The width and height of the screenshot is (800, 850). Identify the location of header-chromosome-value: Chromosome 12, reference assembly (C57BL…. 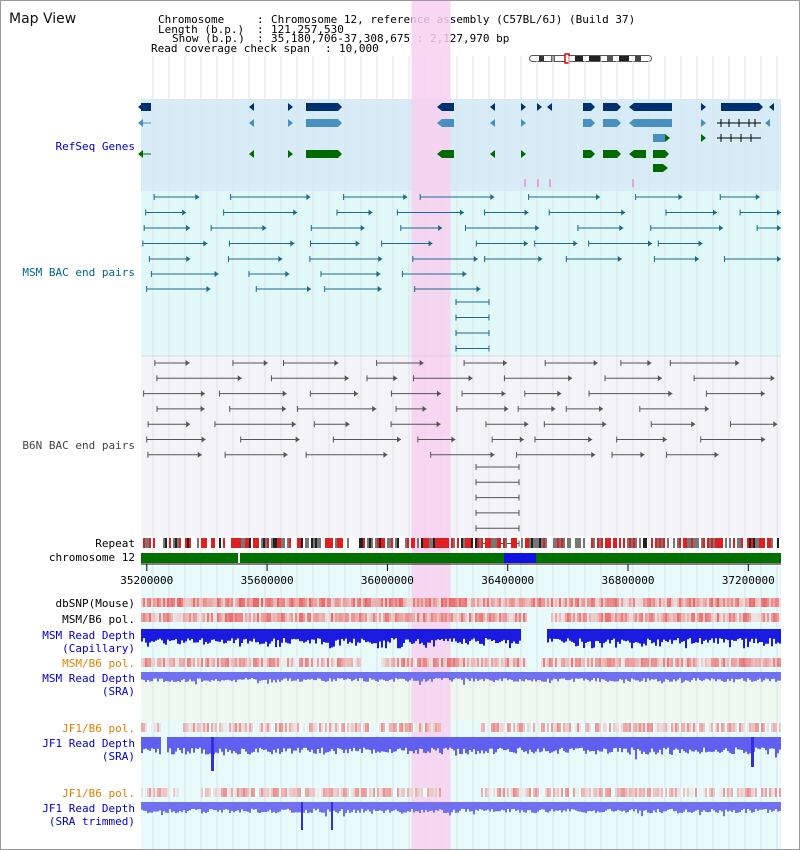
(453, 19).